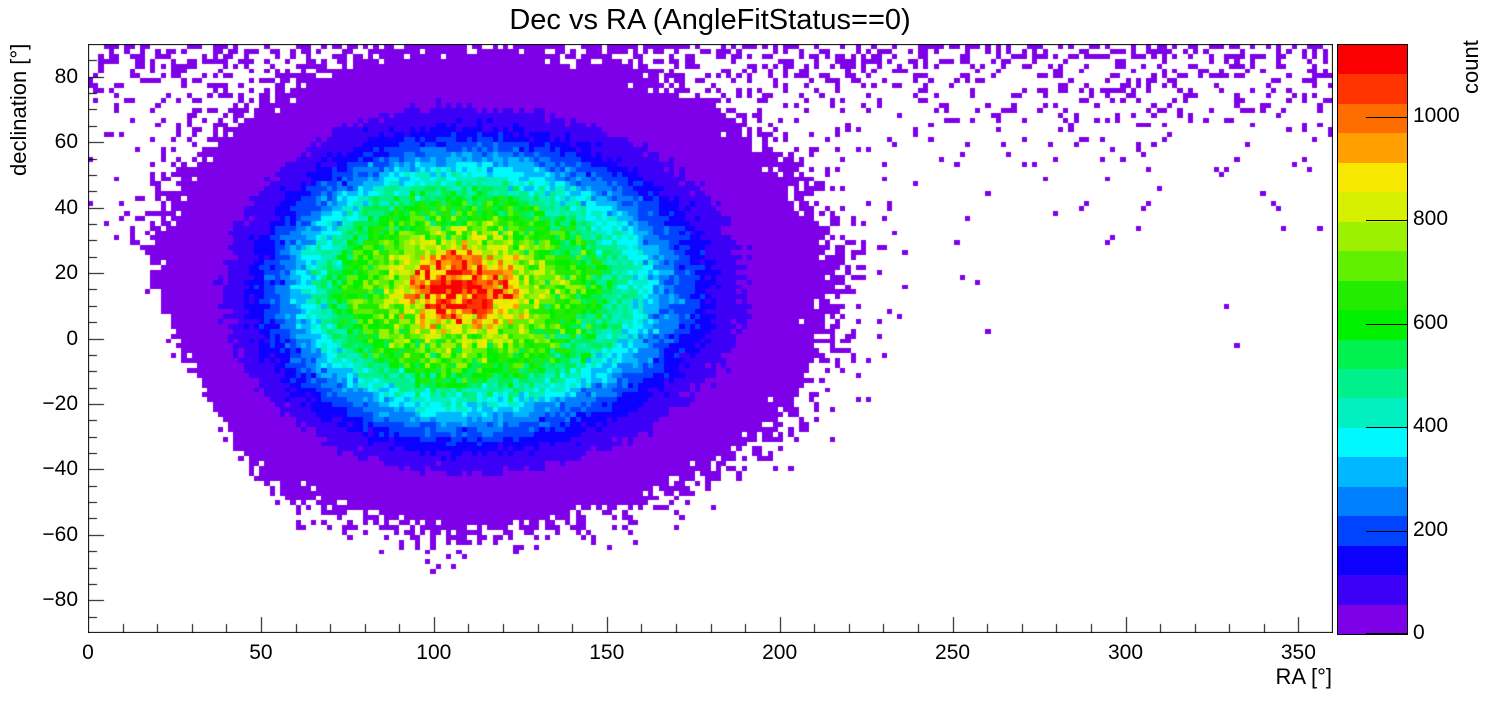 This screenshot has height=722, width=1496. Describe the element at coordinates (1431, 529) in the screenshot. I see `colorbar-tick-label: 200` at that location.